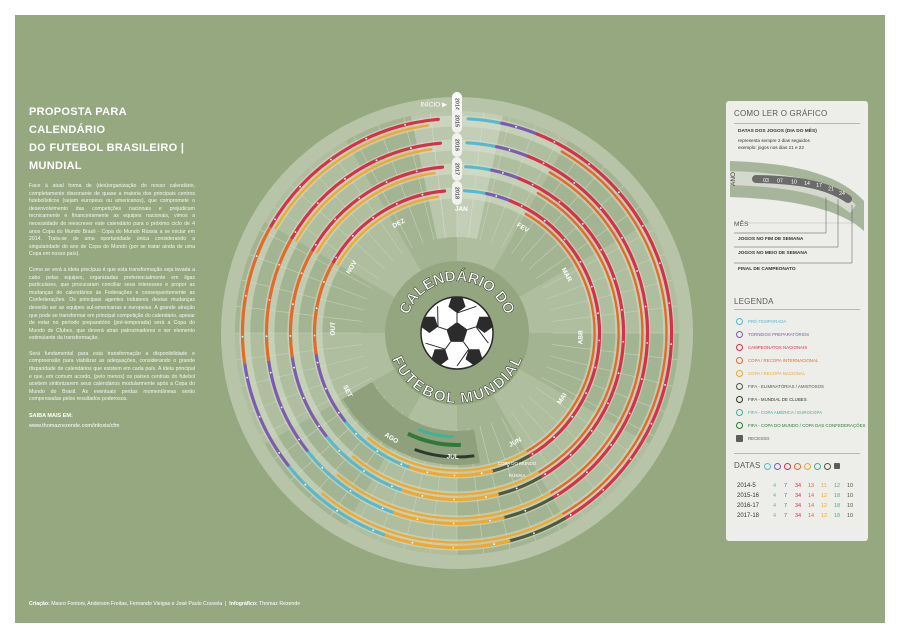 The image size is (900, 636). Describe the element at coordinates (444, 453) in the screenshot. I see `clubes-band` at that location.